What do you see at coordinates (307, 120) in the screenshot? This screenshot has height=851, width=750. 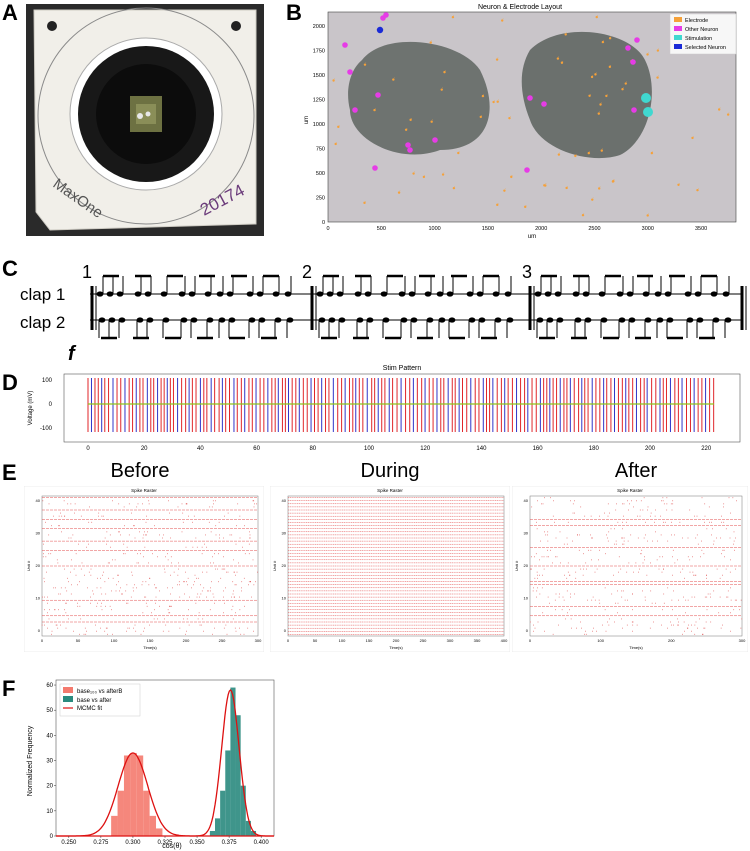 I see `layout-ylabel: um` at bounding box center [307, 120].